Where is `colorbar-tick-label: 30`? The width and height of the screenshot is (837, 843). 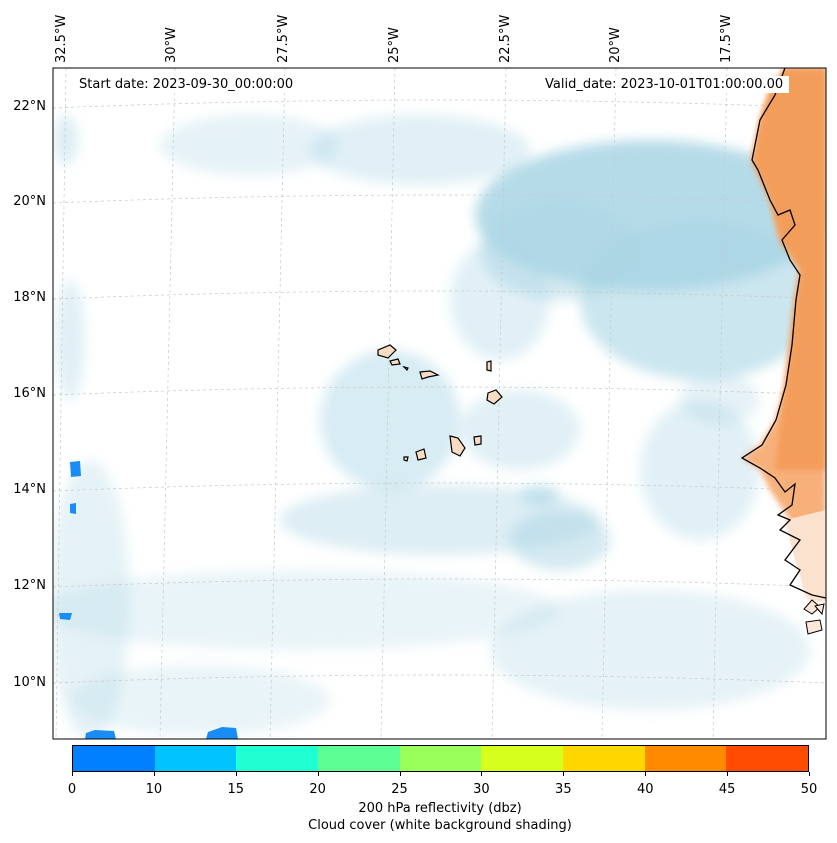
colorbar-tick-label: 30 is located at coordinates (481, 789).